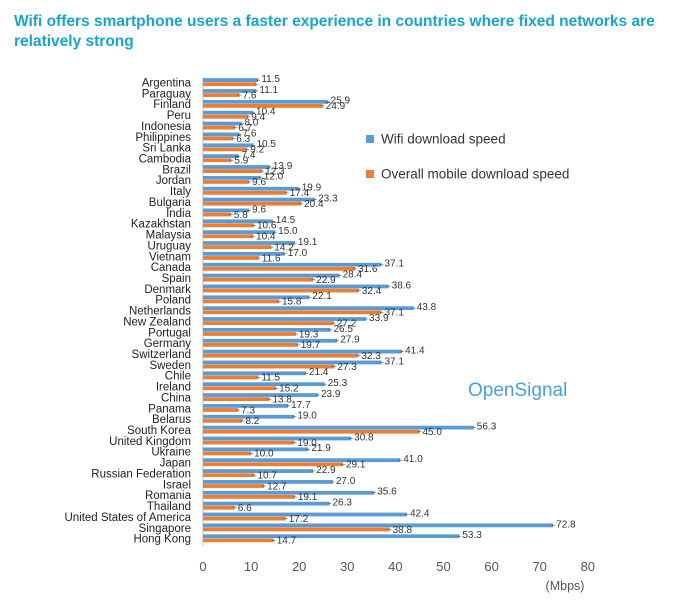 The width and height of the screenshot is (699, 608). What do you see at coordinates (282, 399) in the screenshot?
I see `mobile-value-label: 13.8` at bounding box center [282, 399].